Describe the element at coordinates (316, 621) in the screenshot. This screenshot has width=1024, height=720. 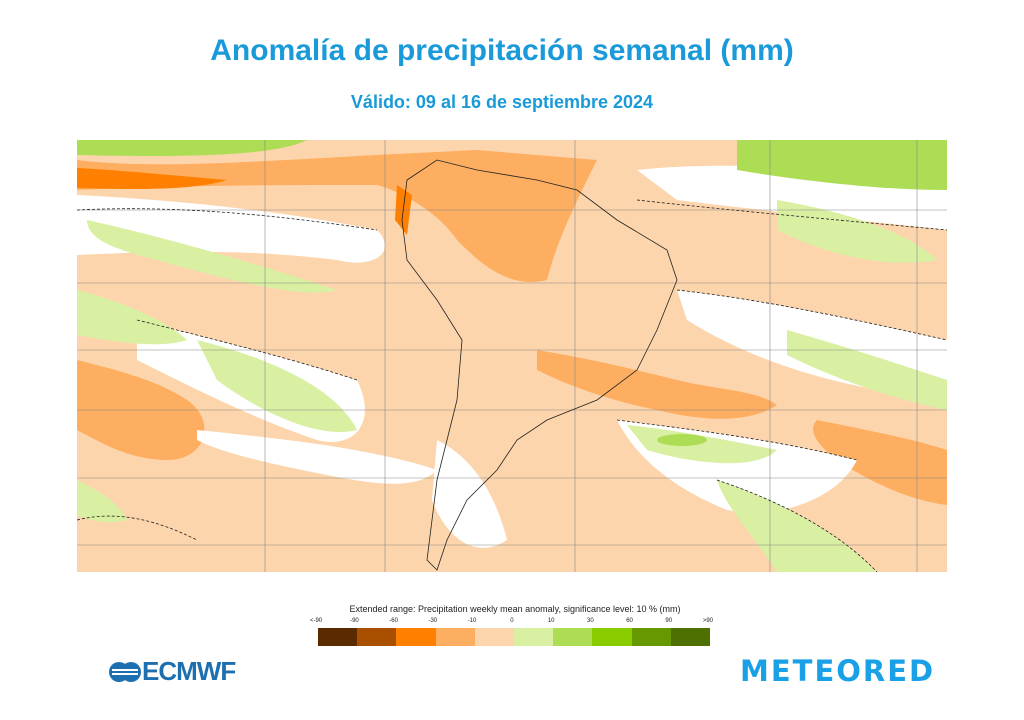
I see `legend-tick: <-90` at that location.